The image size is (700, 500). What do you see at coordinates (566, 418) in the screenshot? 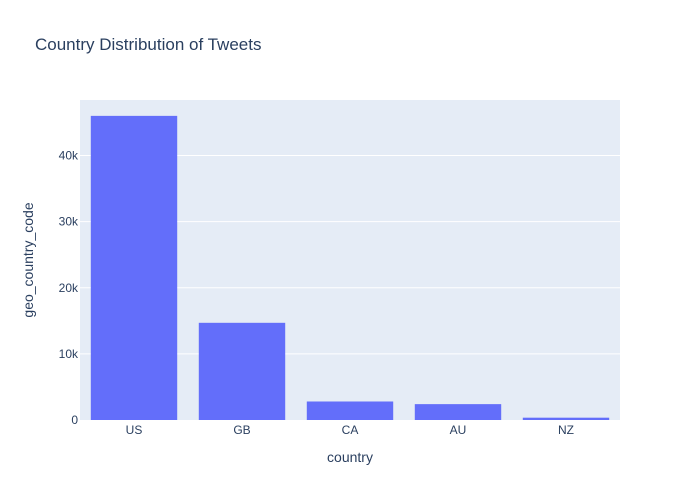
I see `bar-nz` at bounding box center [566, 418].